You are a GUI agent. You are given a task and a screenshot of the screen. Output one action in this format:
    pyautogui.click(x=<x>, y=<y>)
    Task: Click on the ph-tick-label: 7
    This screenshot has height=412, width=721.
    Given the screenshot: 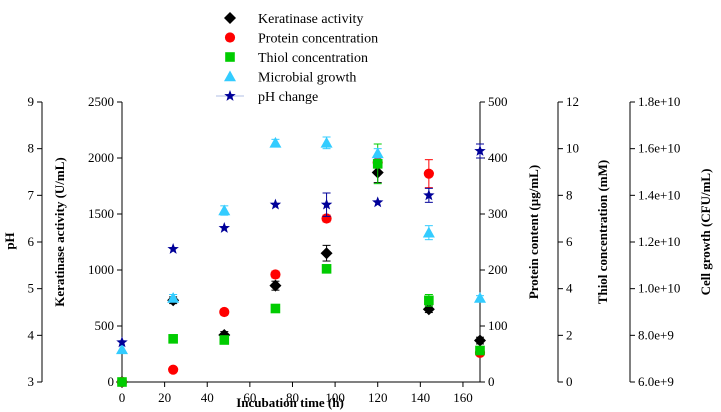 What is the action you would take?
    pyautogui.click(x=31, y=194)
    